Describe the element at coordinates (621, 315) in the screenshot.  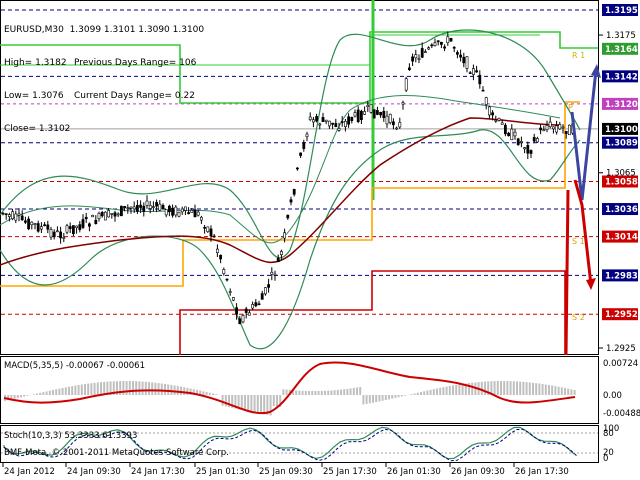
I see `price-tag: 1.2952` at that location.